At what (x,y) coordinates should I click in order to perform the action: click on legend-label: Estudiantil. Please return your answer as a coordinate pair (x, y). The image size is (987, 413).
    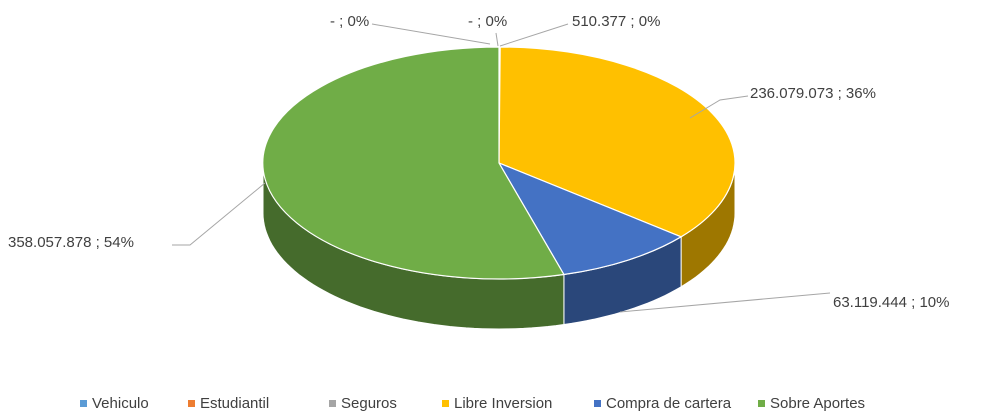
    Looking at the image, I should click on (234, 403).